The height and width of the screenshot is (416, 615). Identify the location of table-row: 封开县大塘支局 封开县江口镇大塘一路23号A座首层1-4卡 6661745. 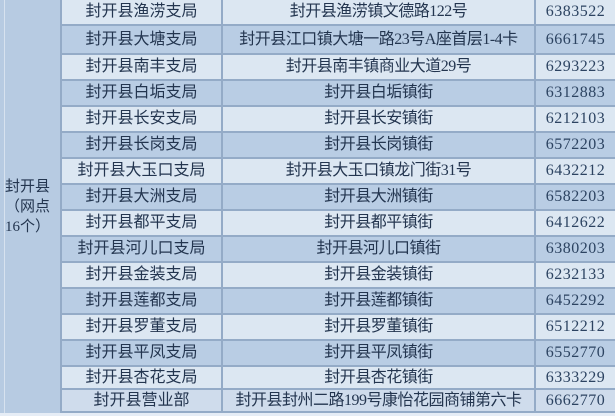
(338, 40).